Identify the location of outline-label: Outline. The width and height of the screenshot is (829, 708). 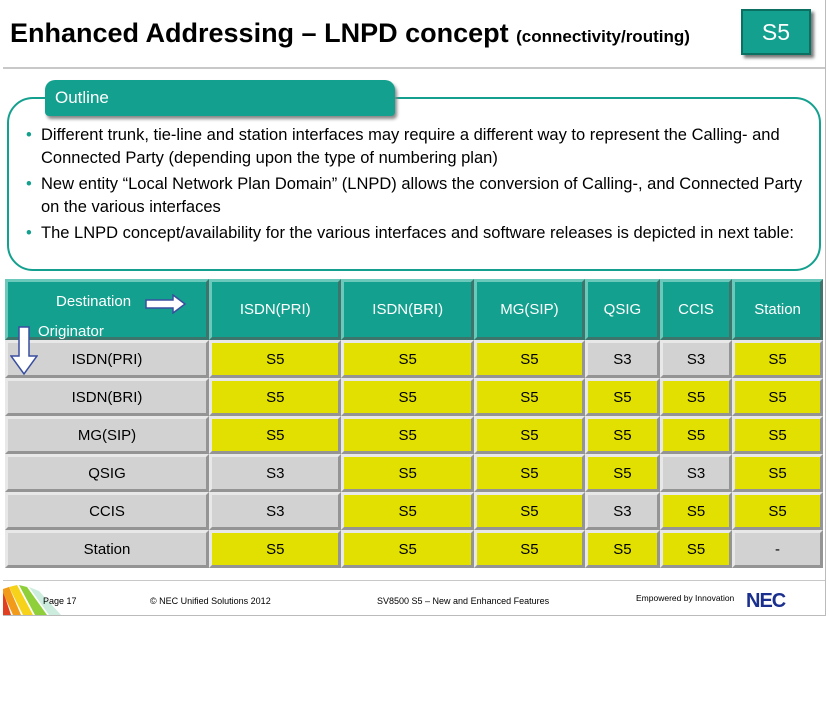
(82, 97).